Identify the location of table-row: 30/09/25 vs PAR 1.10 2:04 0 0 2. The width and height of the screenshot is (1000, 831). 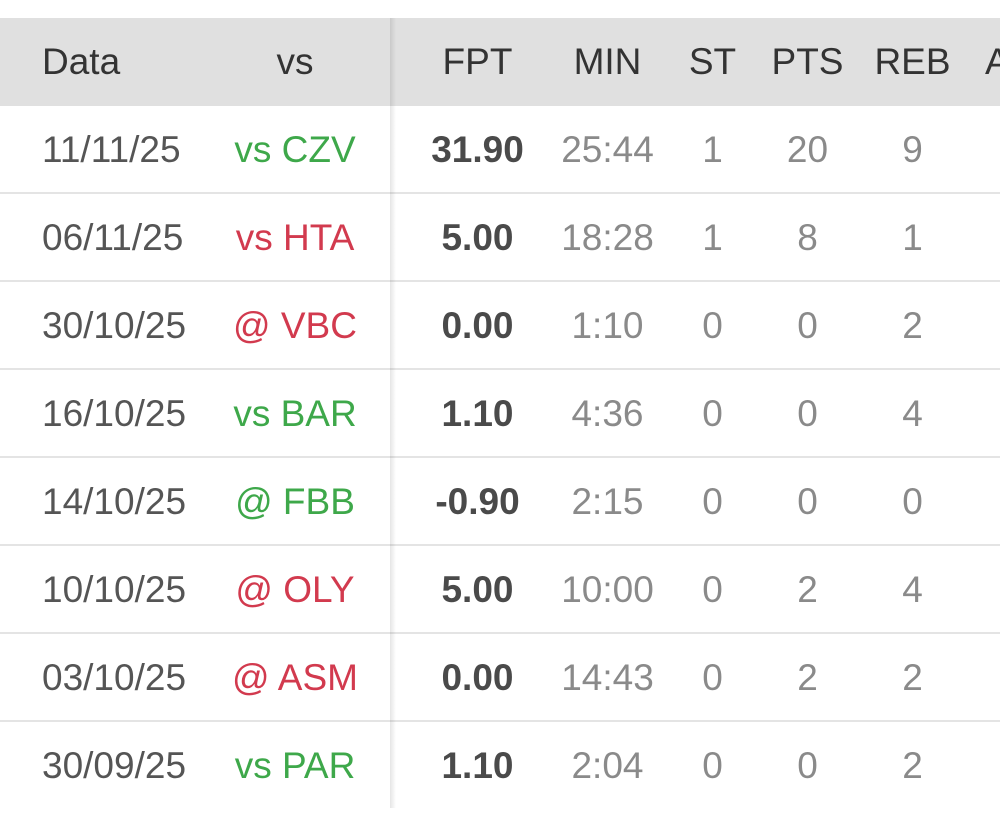
(500, 766).